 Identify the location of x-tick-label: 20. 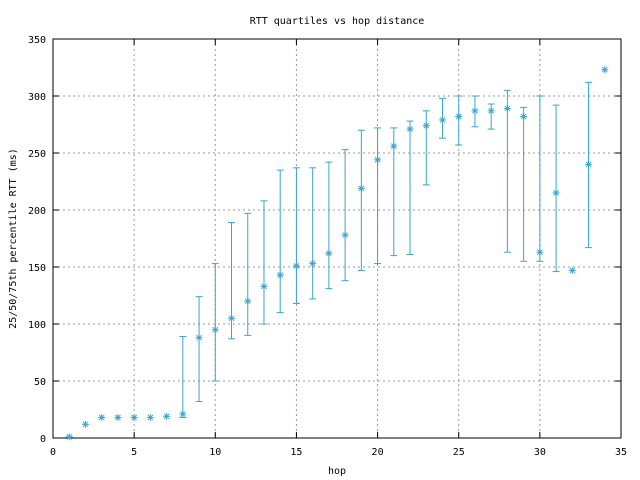
(378, 452).